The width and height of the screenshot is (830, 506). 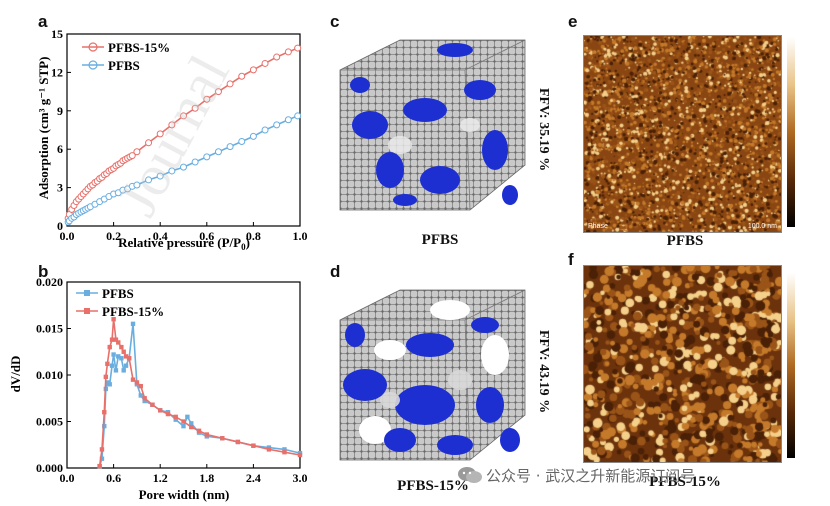 What do you see at coordinates (253, 478) in the screenshot?
I see `chart-b-xtick-label: 2.4` at bounding box center [253, 478].